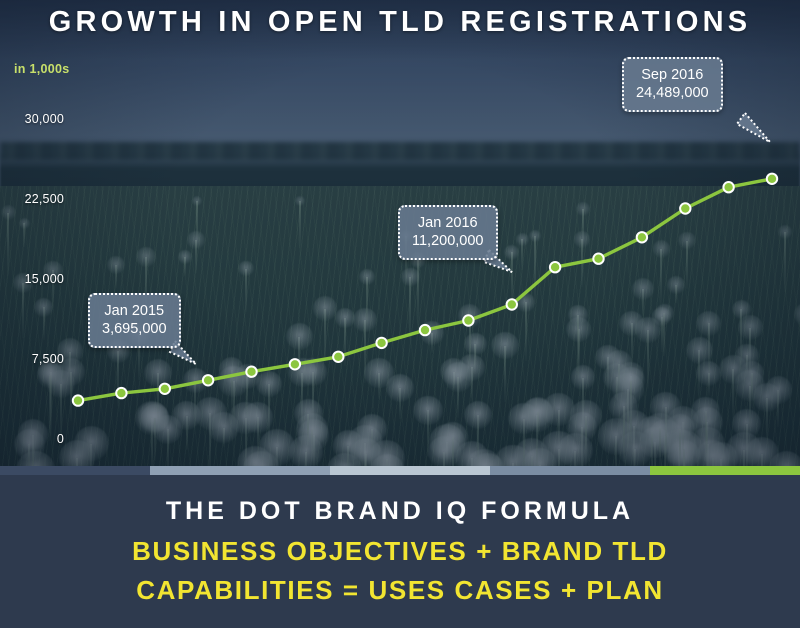 This screenshot has height=628, width=800. Describe the element at coordinates (400, 590) in the screenshot. I see `footer-line-3: CAPABILITIES = USES CASES + PLAN` at that location.